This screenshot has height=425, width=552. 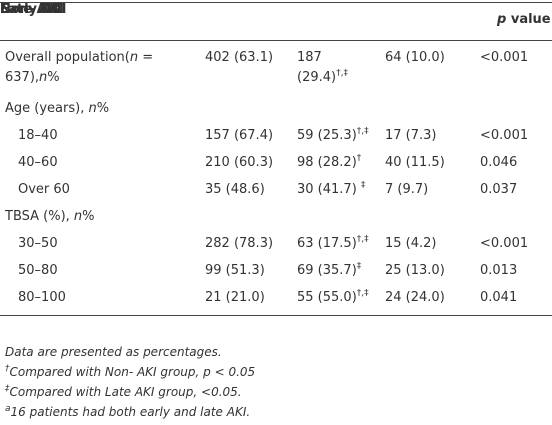 What do you see at coordinates (327, 189) in the screenshot?
I see `text: 30 (41.7)` at bounding box center [327, 189].